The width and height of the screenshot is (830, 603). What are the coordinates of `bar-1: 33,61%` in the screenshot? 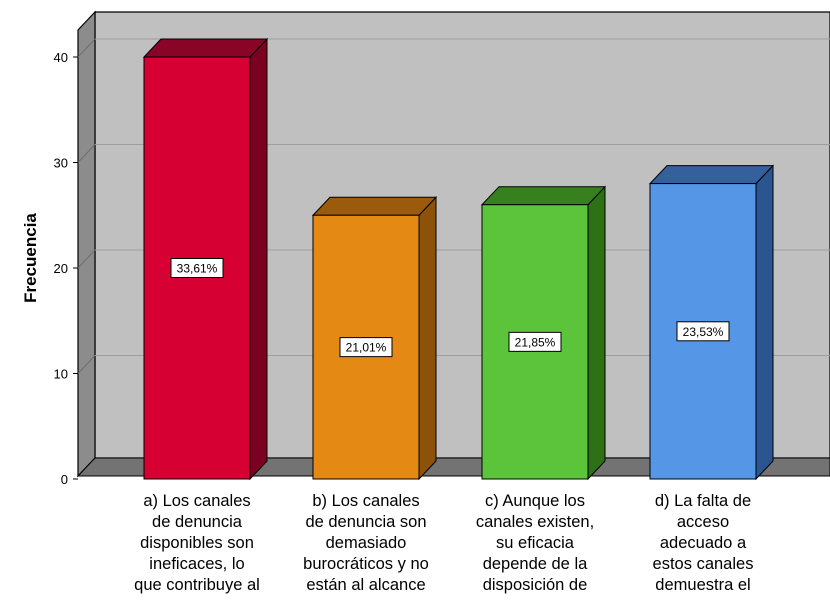 It's located at (205, 259).